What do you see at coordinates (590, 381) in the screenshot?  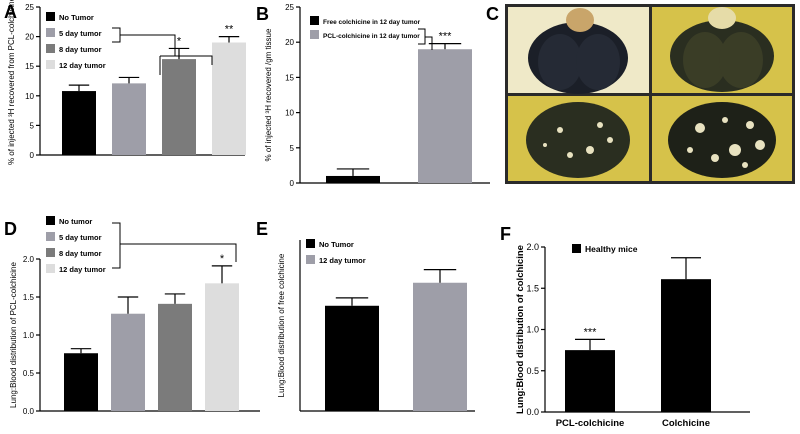 I see `bar-pcl-colchicine` at bounding box center [590, 381].